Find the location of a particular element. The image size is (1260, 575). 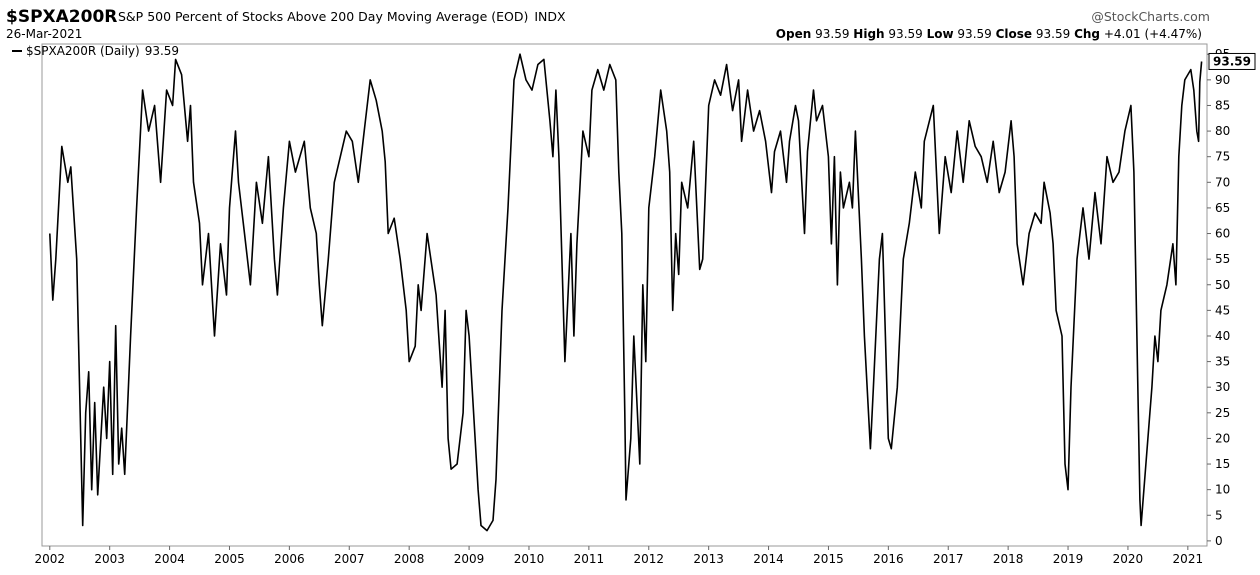

y-tick-label: 55 is located at coordinates (1222, 259).